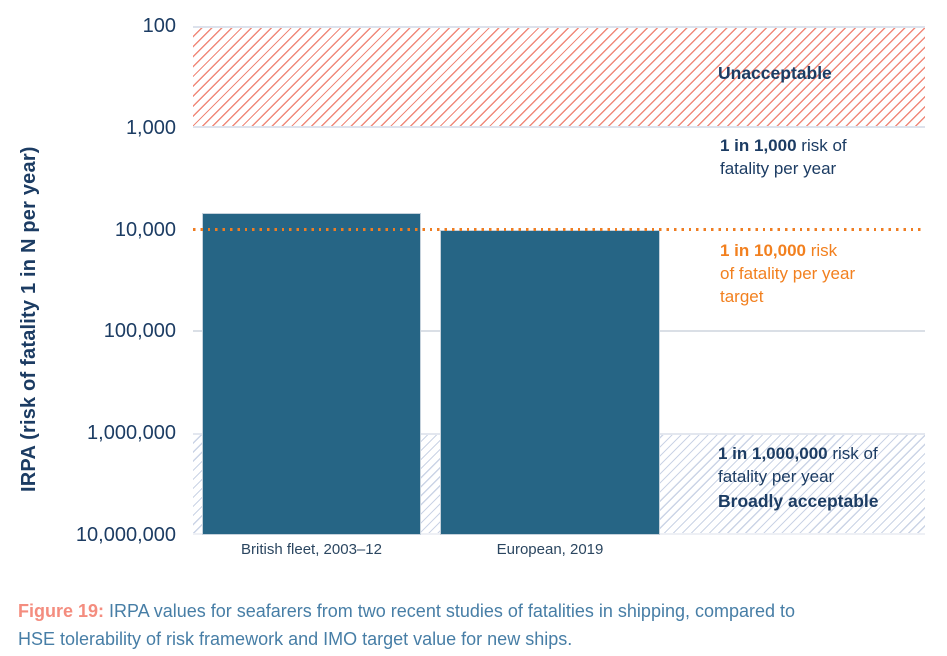  I want to click on imo-target-line, so click(559, 229).